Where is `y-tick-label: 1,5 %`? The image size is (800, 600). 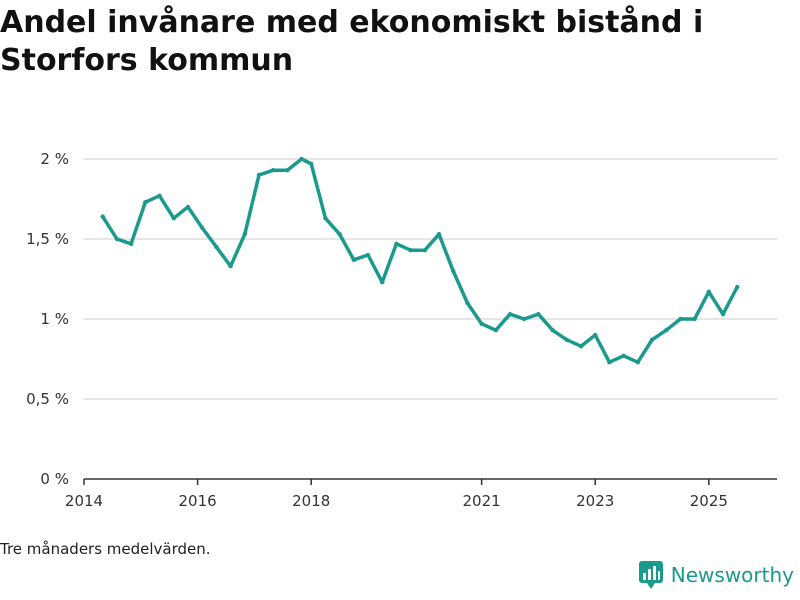 y-tick-label: 1,5 % is located at coordinates (47, 239).